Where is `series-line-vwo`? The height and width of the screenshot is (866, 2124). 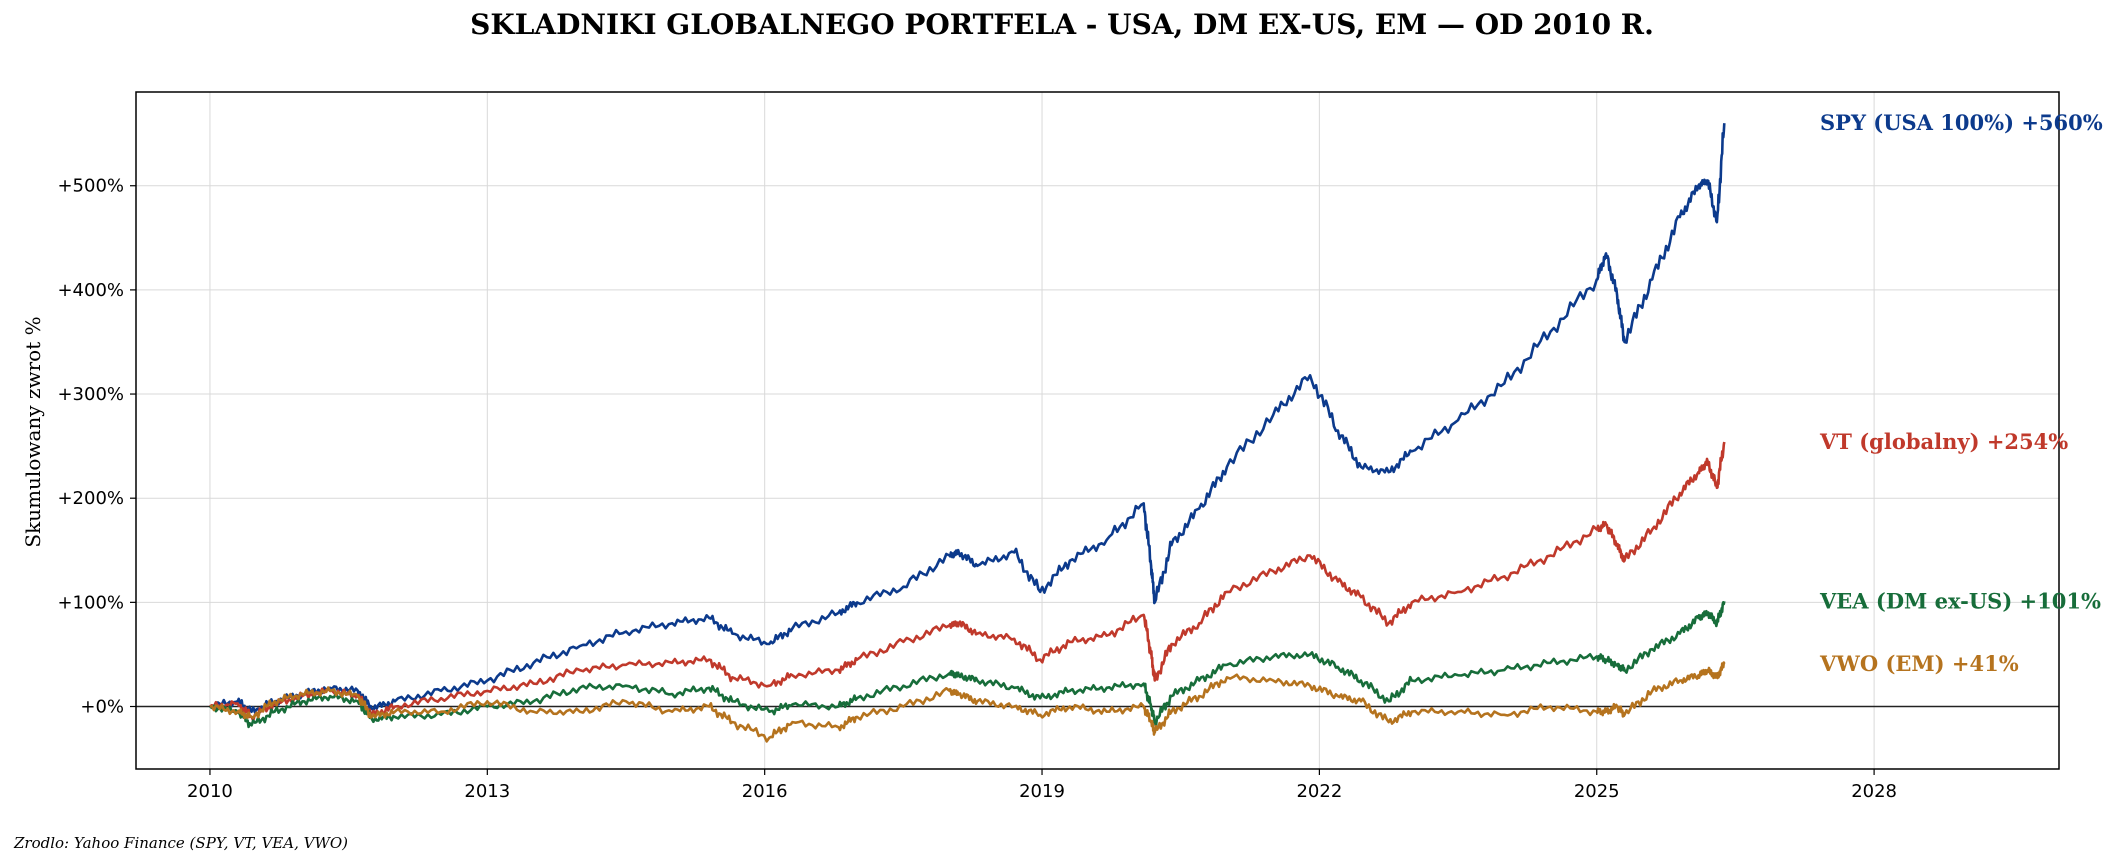
series-line-vwo is located at coordinates (967, 702).